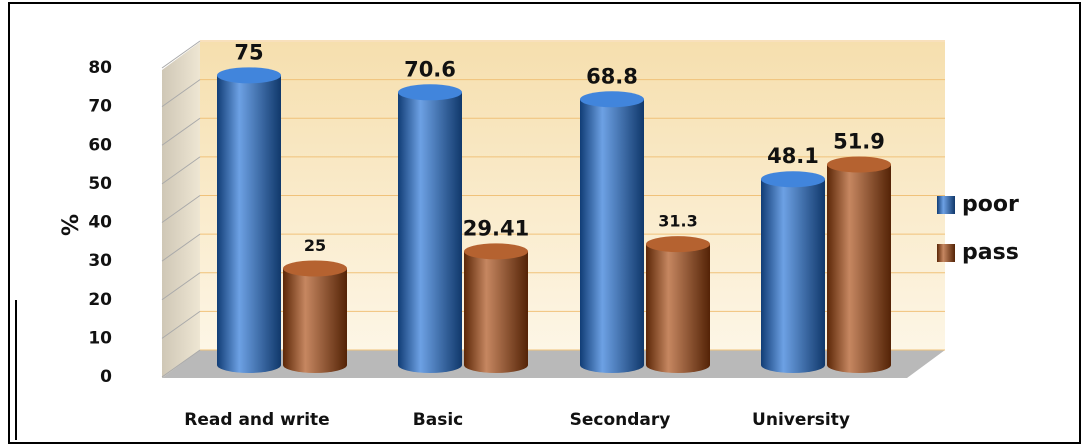 The width and height of the screenshot is (1088, 447). Describe the element at coordinates (100, 300) in the screenshot. I see `y-tick-label: 20` at that location.